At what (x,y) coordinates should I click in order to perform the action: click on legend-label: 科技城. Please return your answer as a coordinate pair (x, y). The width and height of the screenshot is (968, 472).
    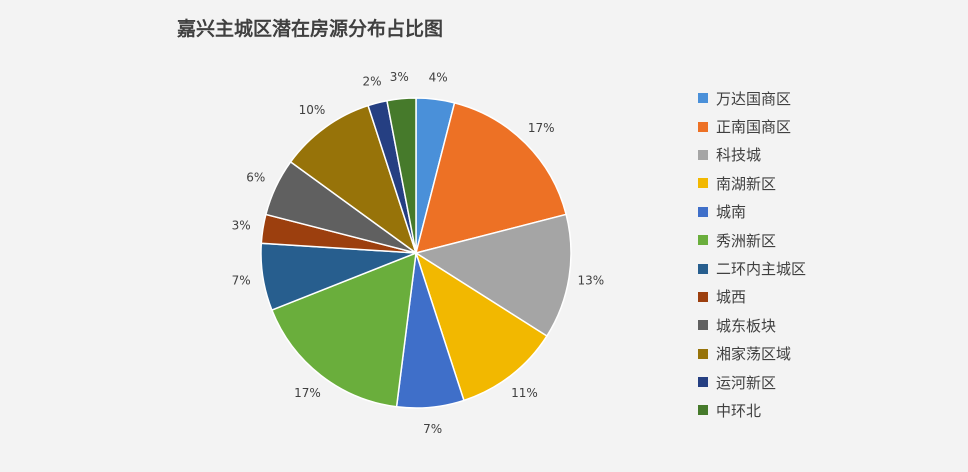
    Looking at the image, I should click on (739, 155).